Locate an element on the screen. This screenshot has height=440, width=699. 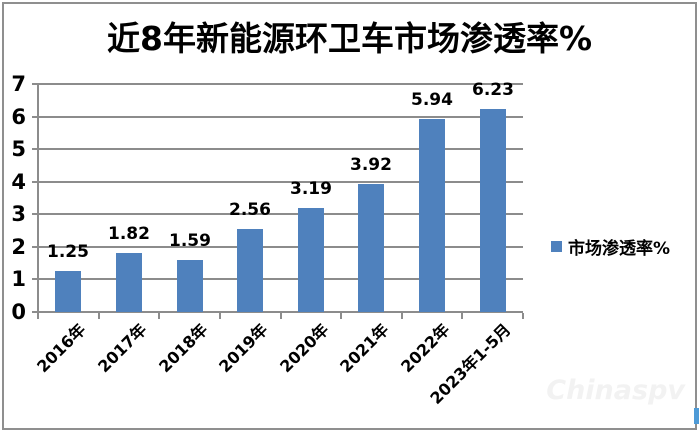
y-axis-tick-label: 5 is located at coordinates (18, 149).